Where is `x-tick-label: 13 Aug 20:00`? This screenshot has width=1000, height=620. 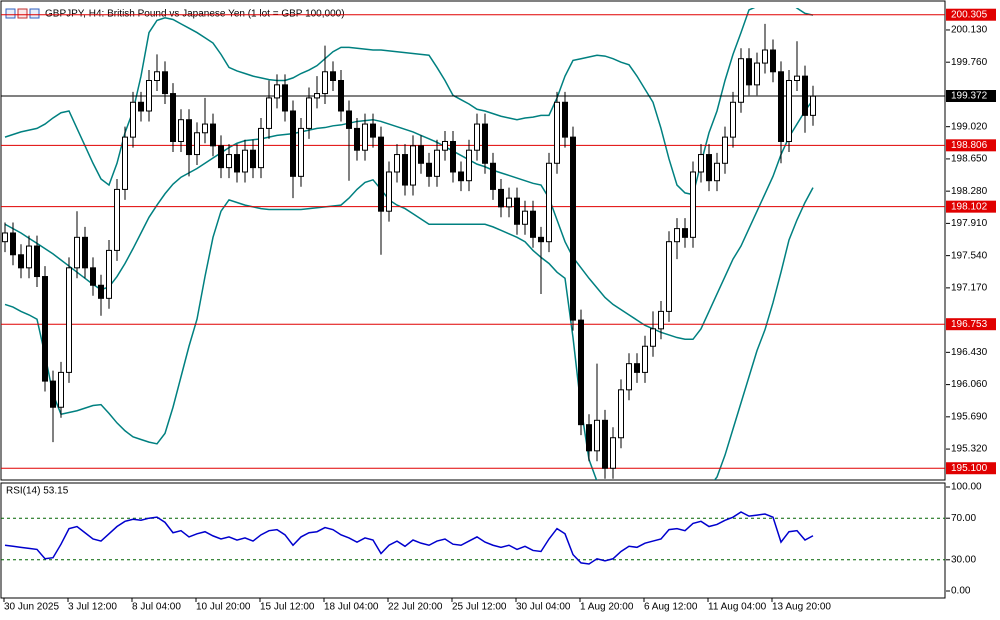 x-tick-label: 13 Aug 20:00 is located at coordinates (801, 607).